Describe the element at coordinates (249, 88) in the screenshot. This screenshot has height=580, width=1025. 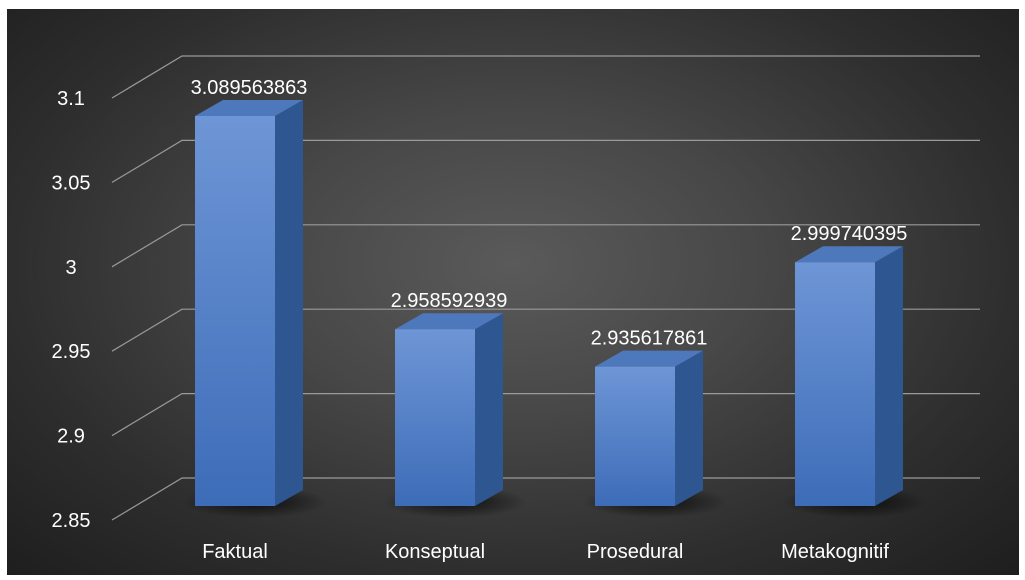
I see `data-label: 3.089563863` at that location.